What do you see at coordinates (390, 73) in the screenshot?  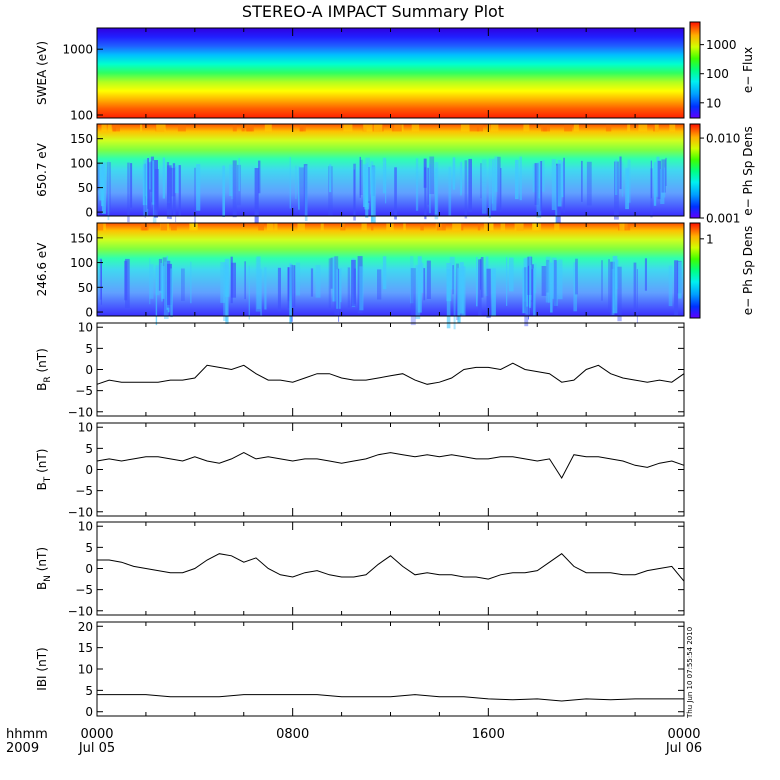 I see `swea-spectrogram` at bounding box center [390, 73].